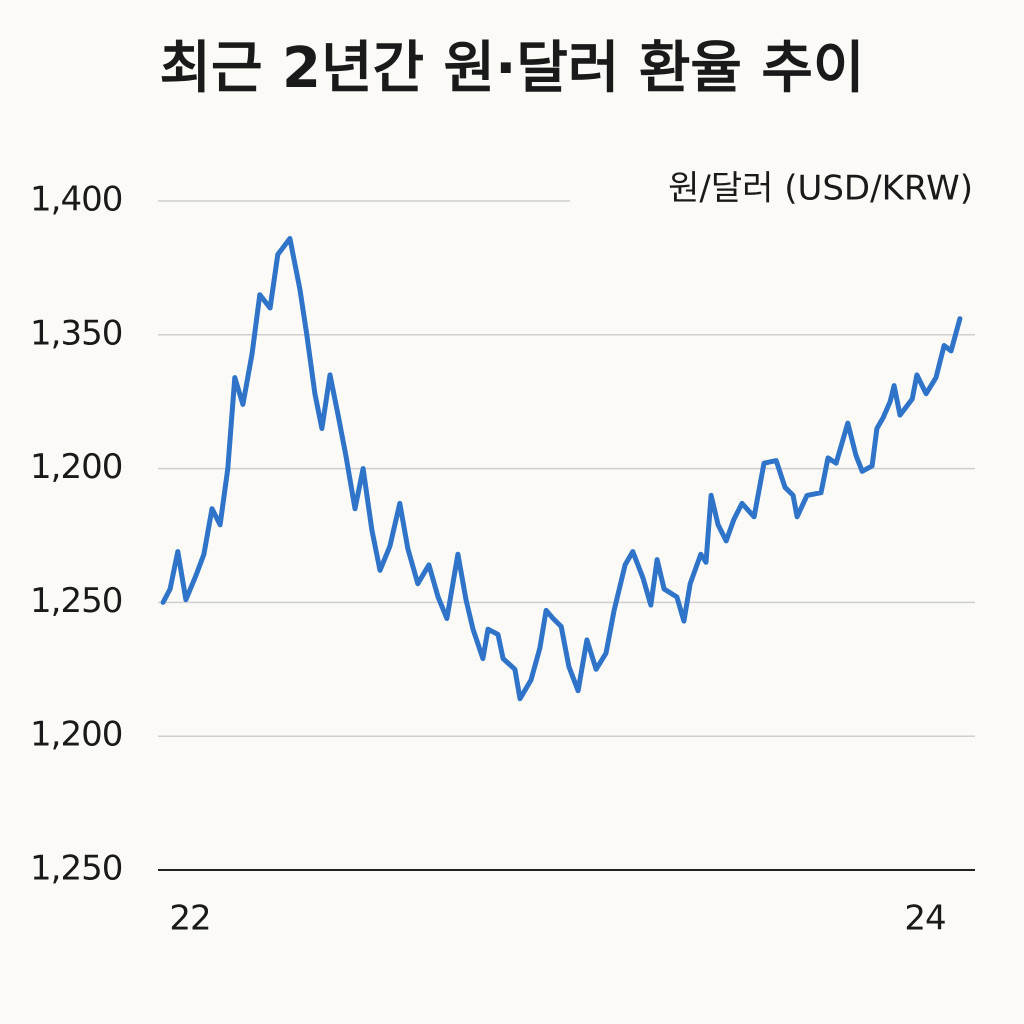 This screenshot has width=1024, height=1024. What do you see at coordinates (820, 189) in the screenshot?
I see `y-axis-label: 원/달러 (USD/KRW)` at bounding box center [820, 189].